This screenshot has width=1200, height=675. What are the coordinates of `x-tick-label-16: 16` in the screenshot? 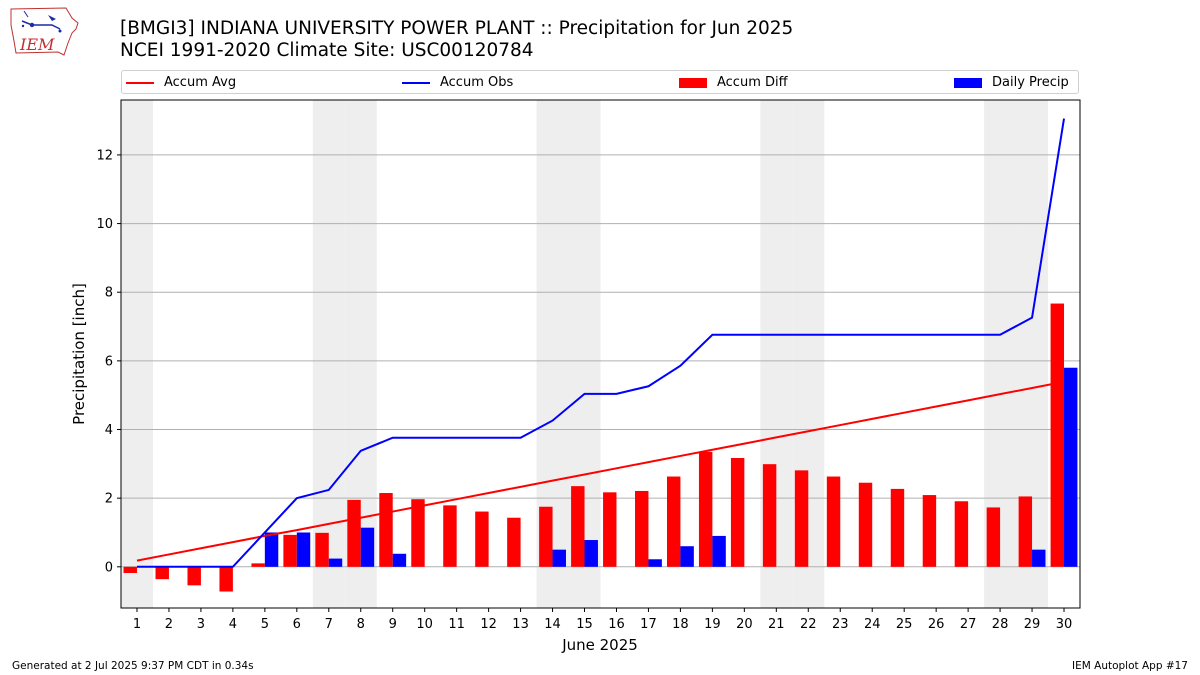 It's located at (616, 624).